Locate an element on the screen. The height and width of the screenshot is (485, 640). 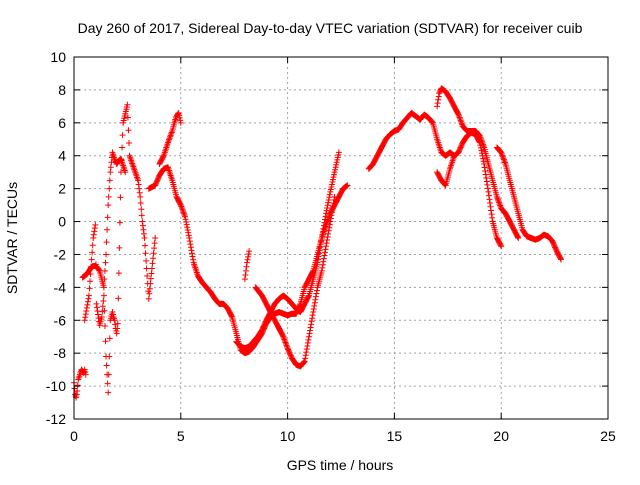
y-tick-label: 8 is located at coordinates (62, 90).